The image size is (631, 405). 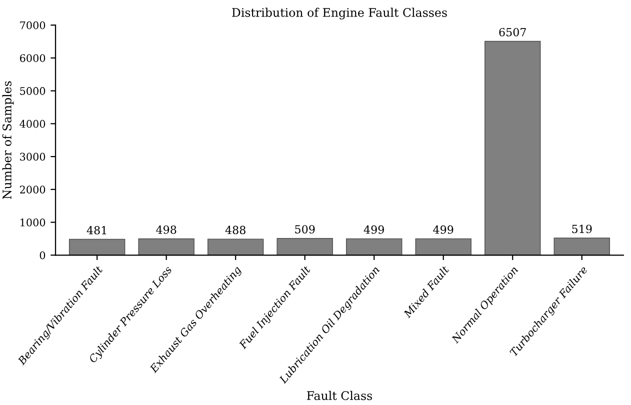 I want to click on data-label: 6507, so click(x=512, y=32).